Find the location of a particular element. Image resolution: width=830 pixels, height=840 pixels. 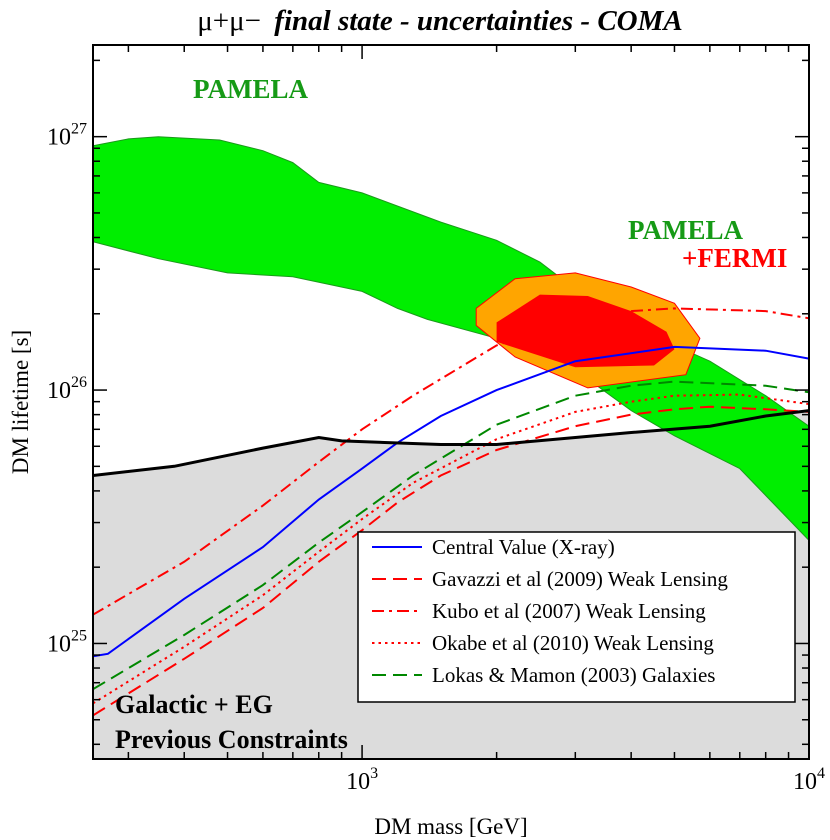

x-tick-label-1: 10⁴ is located at coordinates (809, 780).